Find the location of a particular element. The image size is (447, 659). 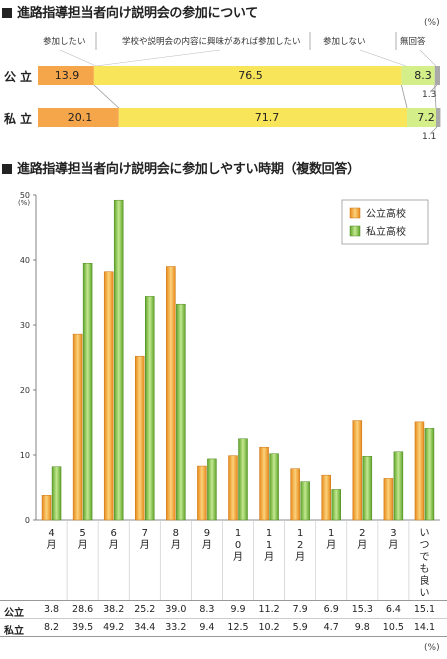

table-cell: 14.1 is located at coordinates (424, 627).